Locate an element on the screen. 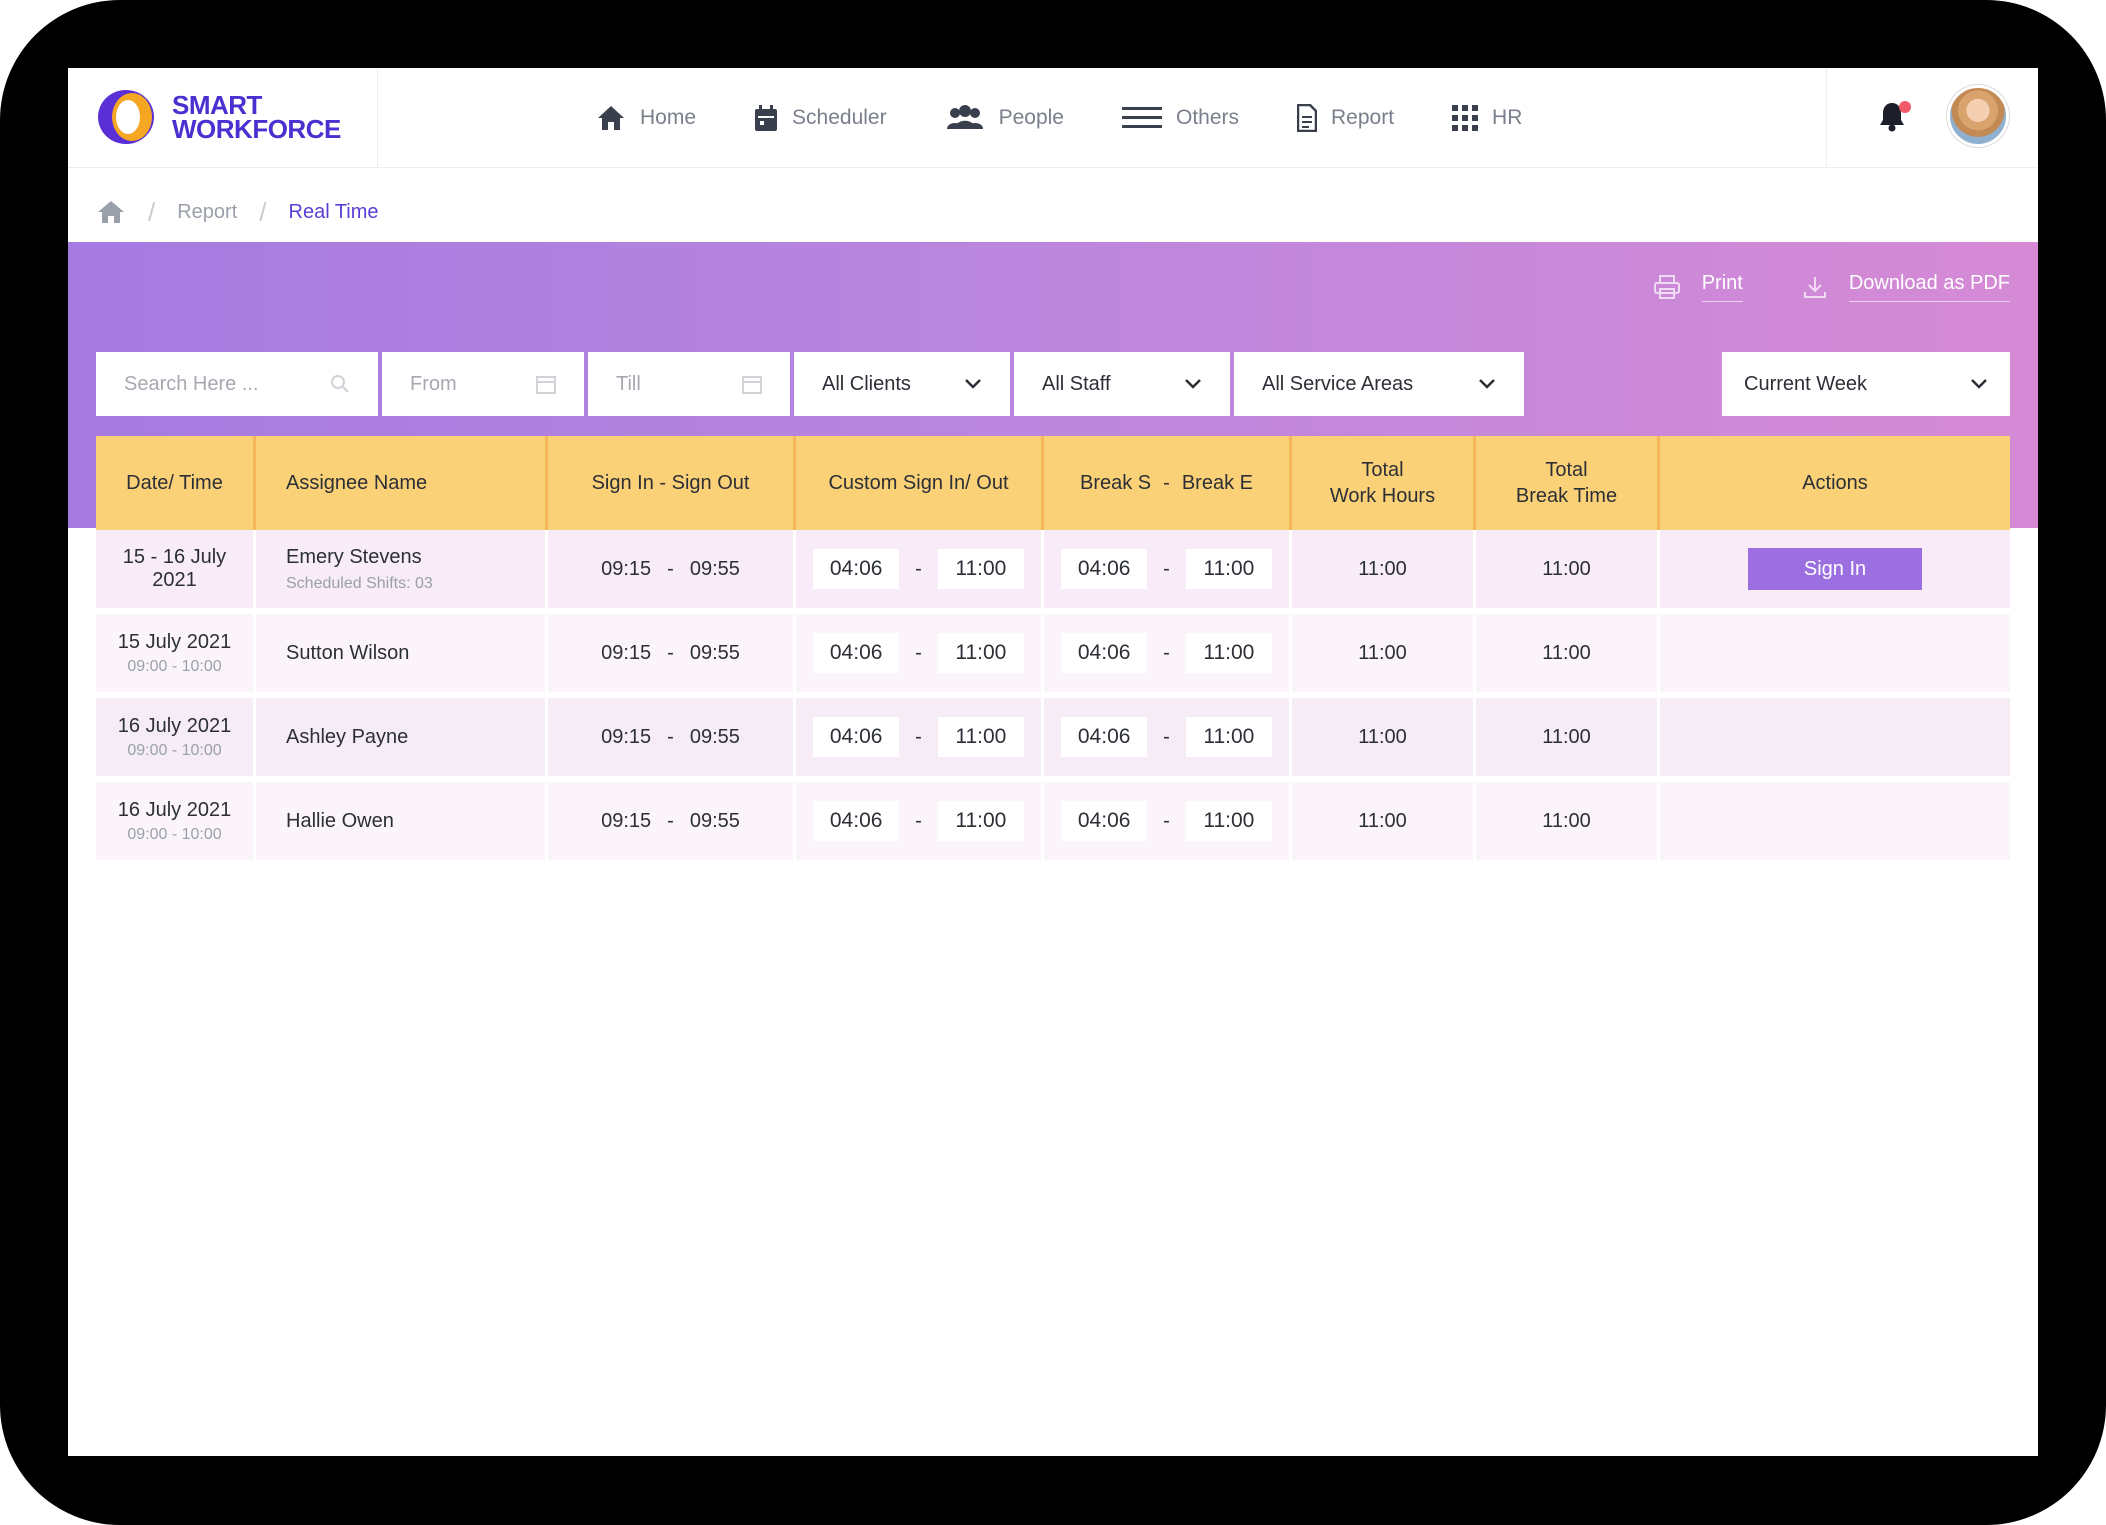  print-button: Print is located at coordinates (1698, 287).